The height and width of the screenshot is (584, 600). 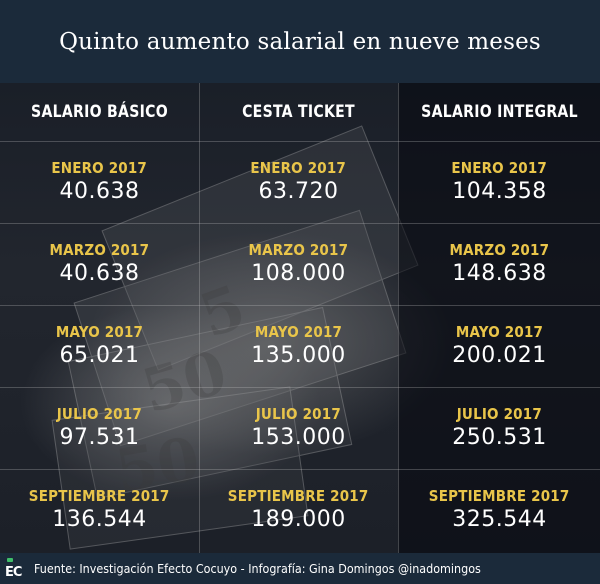 I want to click on table-cell: ENERO 2017 63.720, so click(x=298, y=182).